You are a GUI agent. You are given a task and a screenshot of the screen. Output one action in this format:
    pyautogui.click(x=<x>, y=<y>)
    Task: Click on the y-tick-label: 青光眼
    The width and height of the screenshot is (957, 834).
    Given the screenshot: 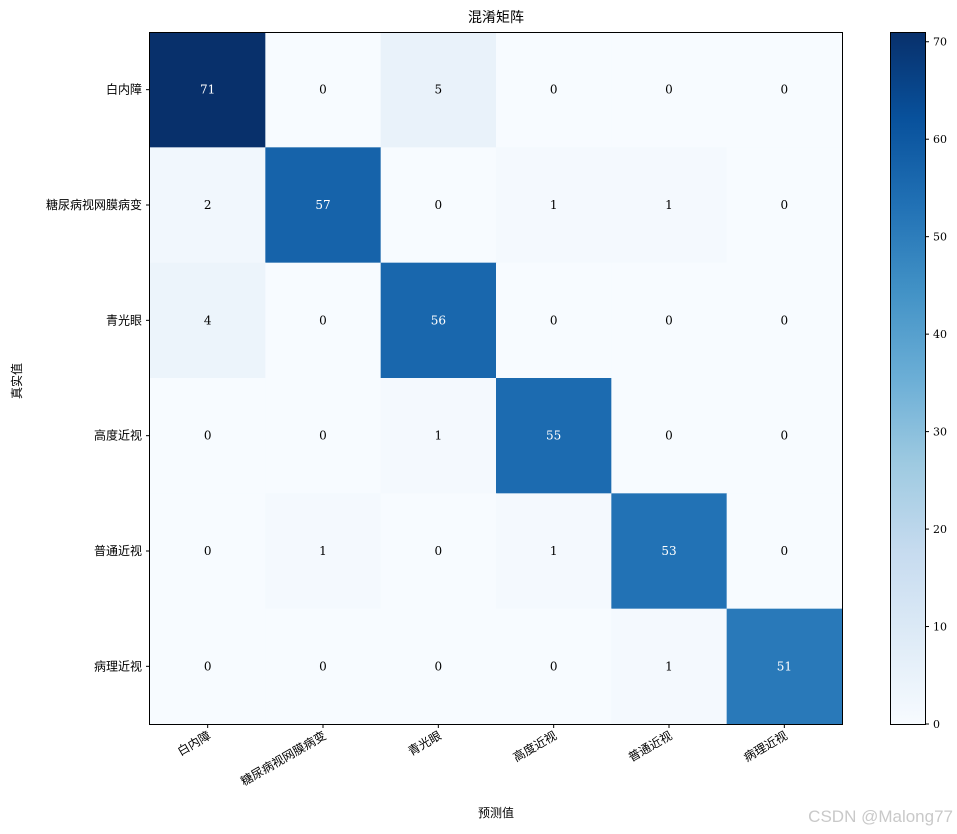 What is the action you would take?
    pyautogui.click(x=124, y=320)
    